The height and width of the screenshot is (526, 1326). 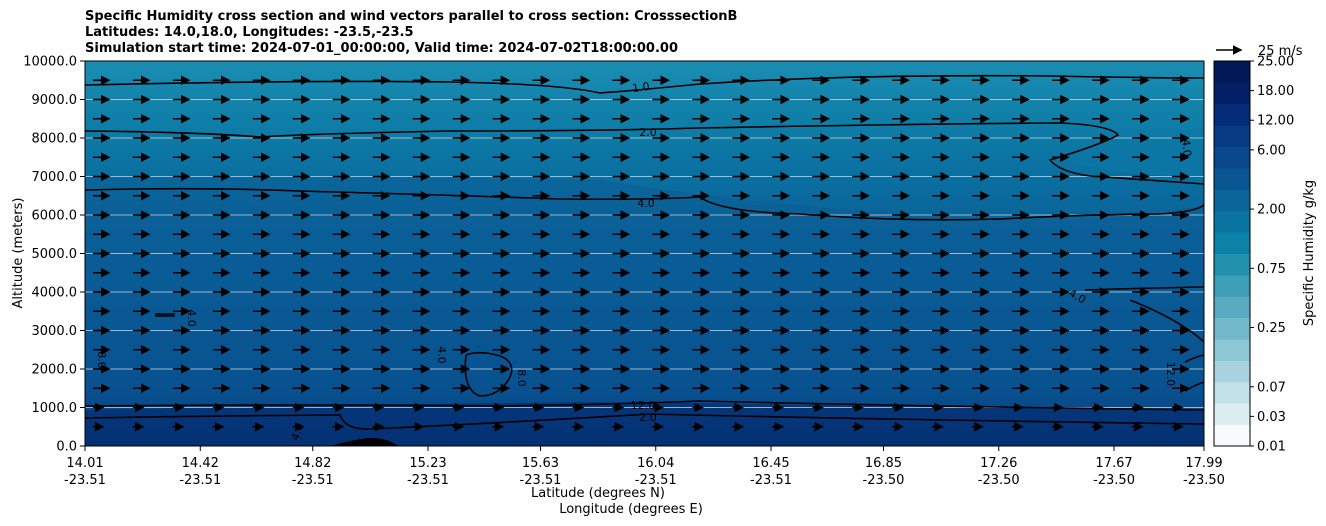 I want to click on contour-label: 1.0, so click(x=640, y=87).